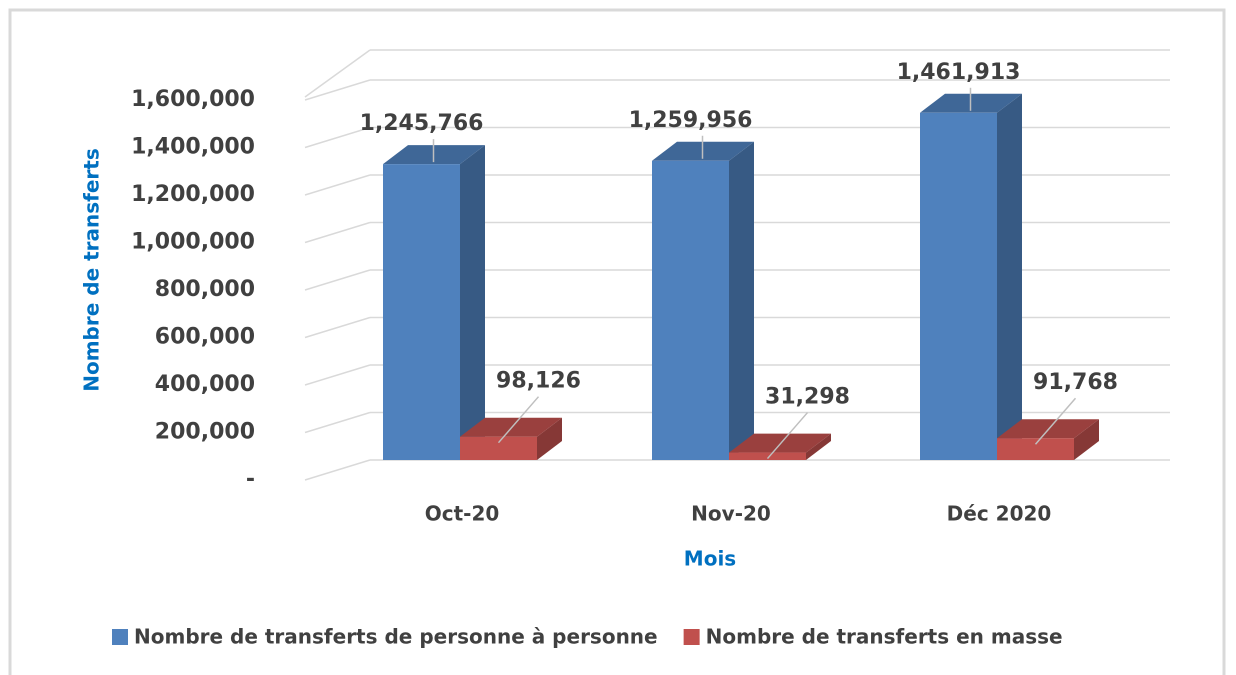 This screenshot has width=1236, height=675. Describe the element at coordinates (959, 72) in the screenshot. I see `value-label: 1,461,913` at that location.